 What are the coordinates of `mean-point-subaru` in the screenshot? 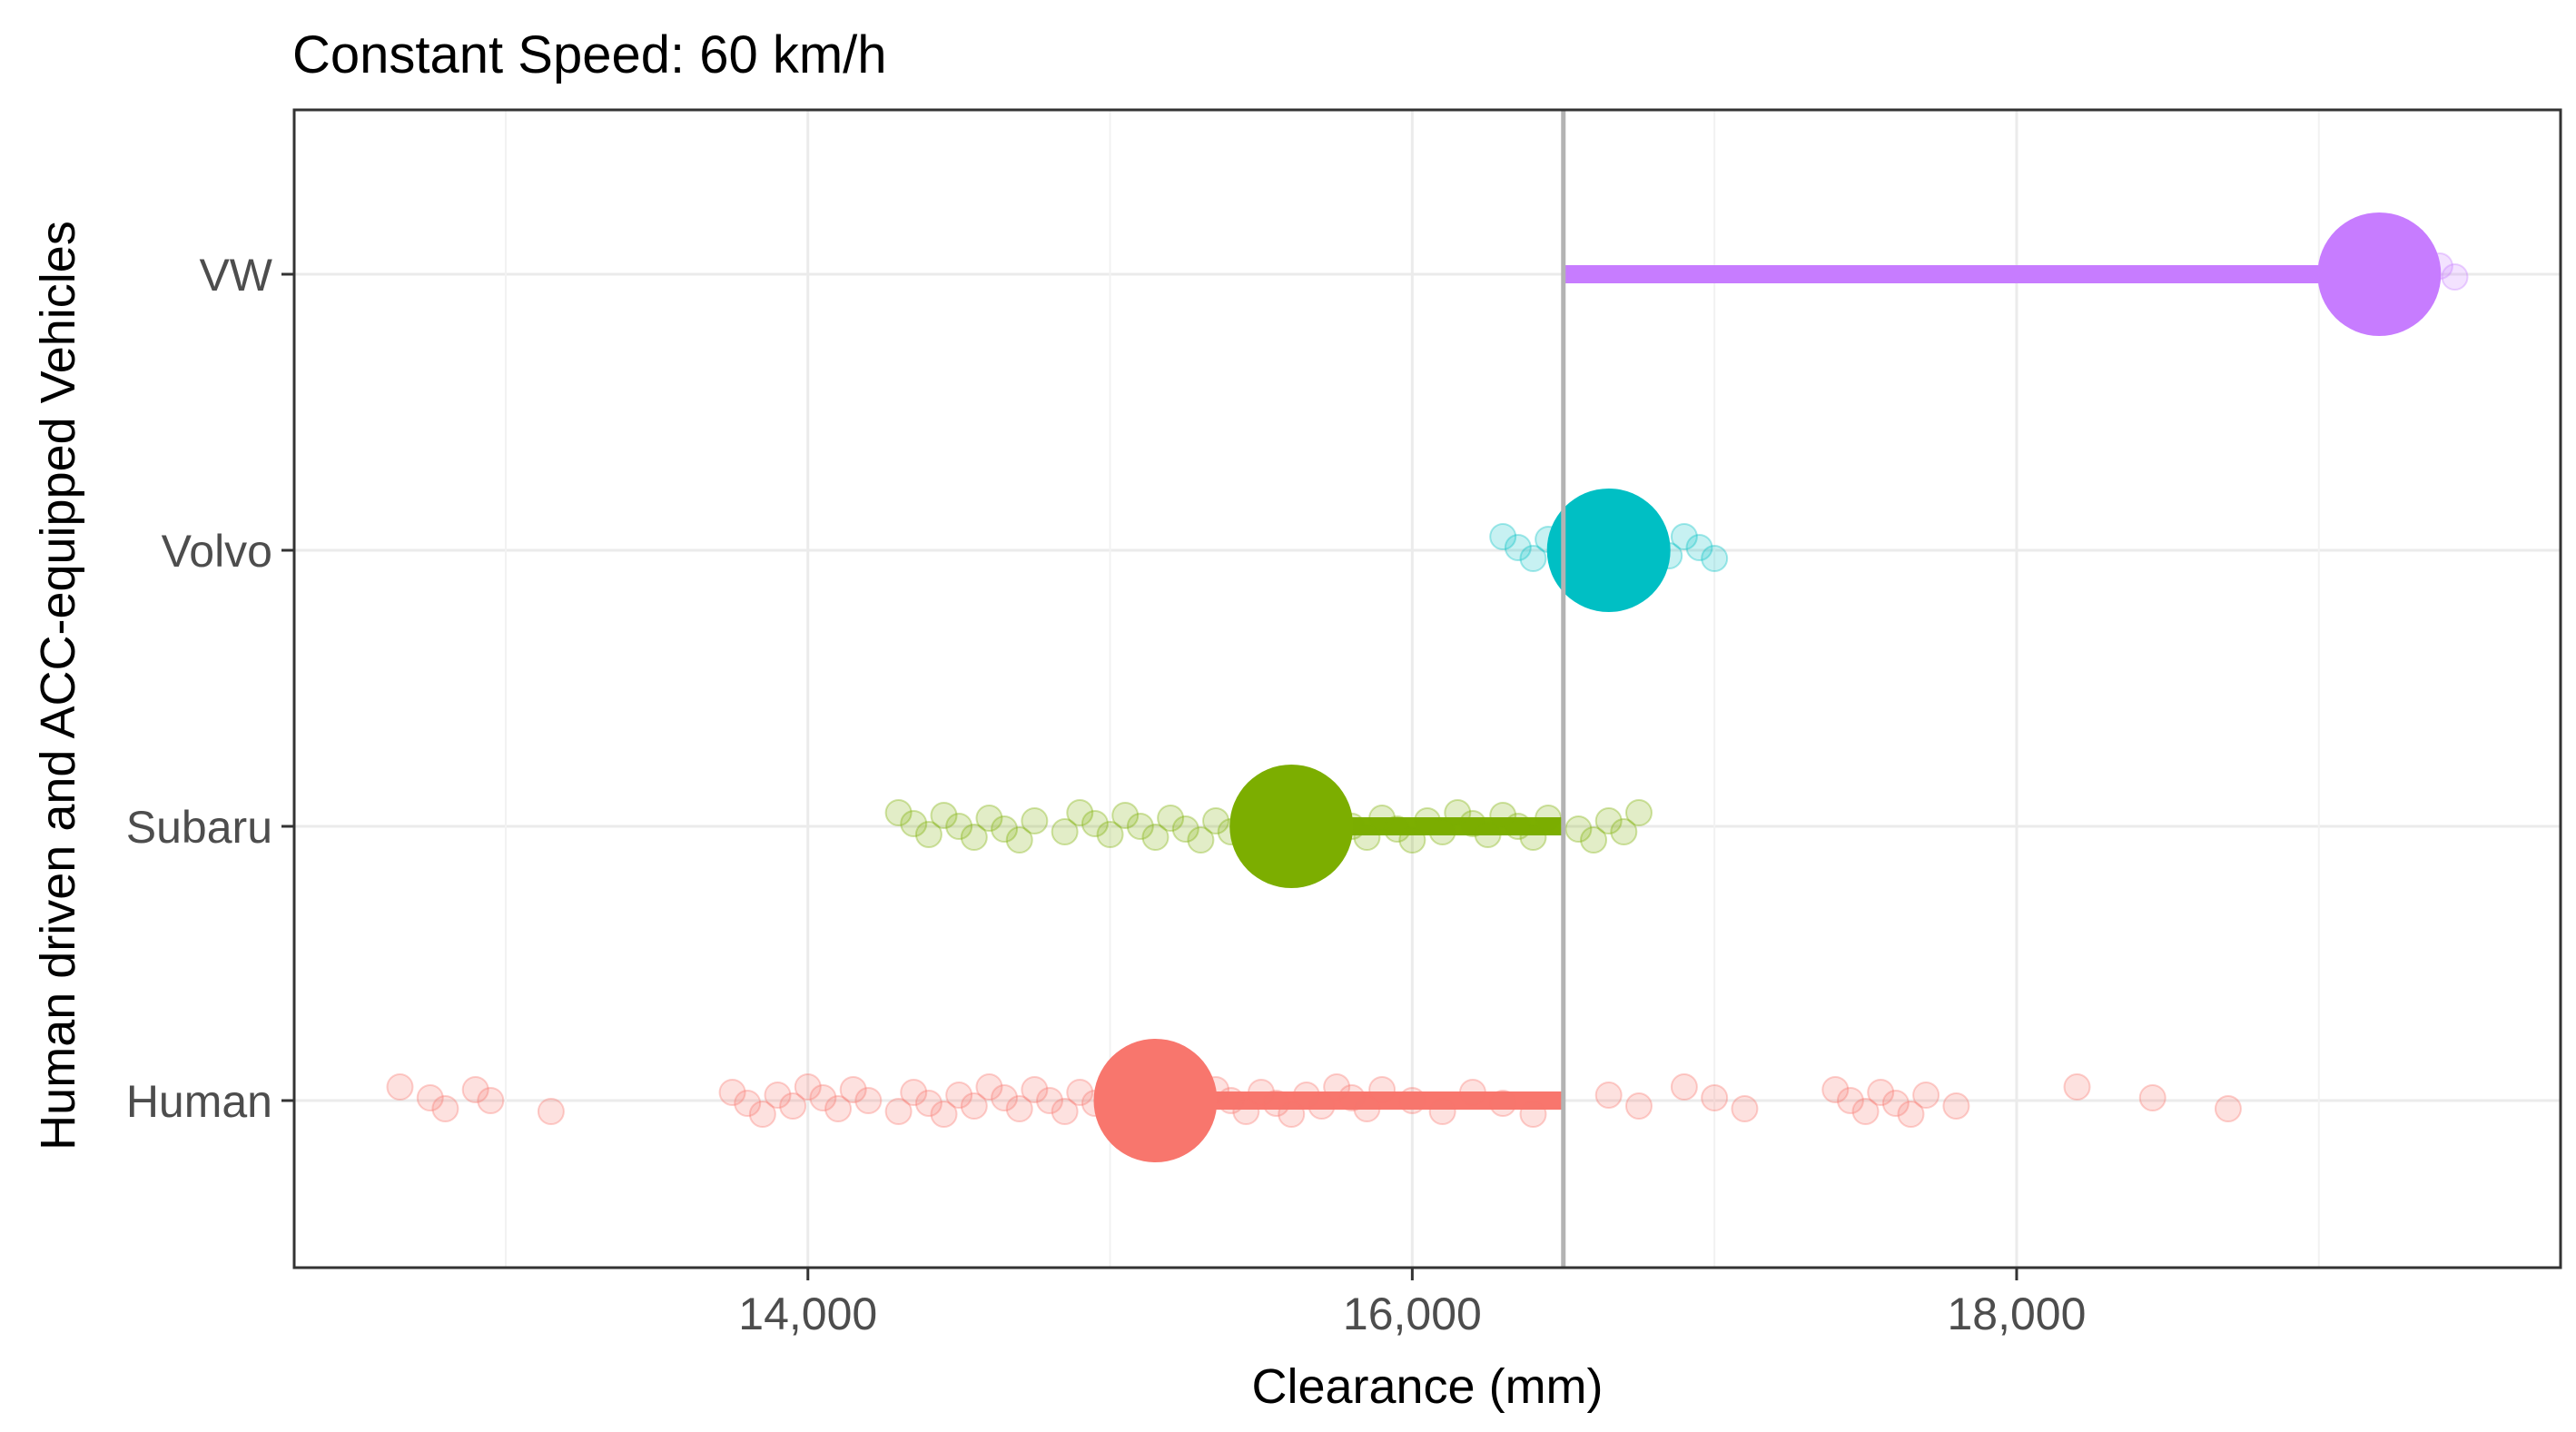 It's located at (1291, 826).